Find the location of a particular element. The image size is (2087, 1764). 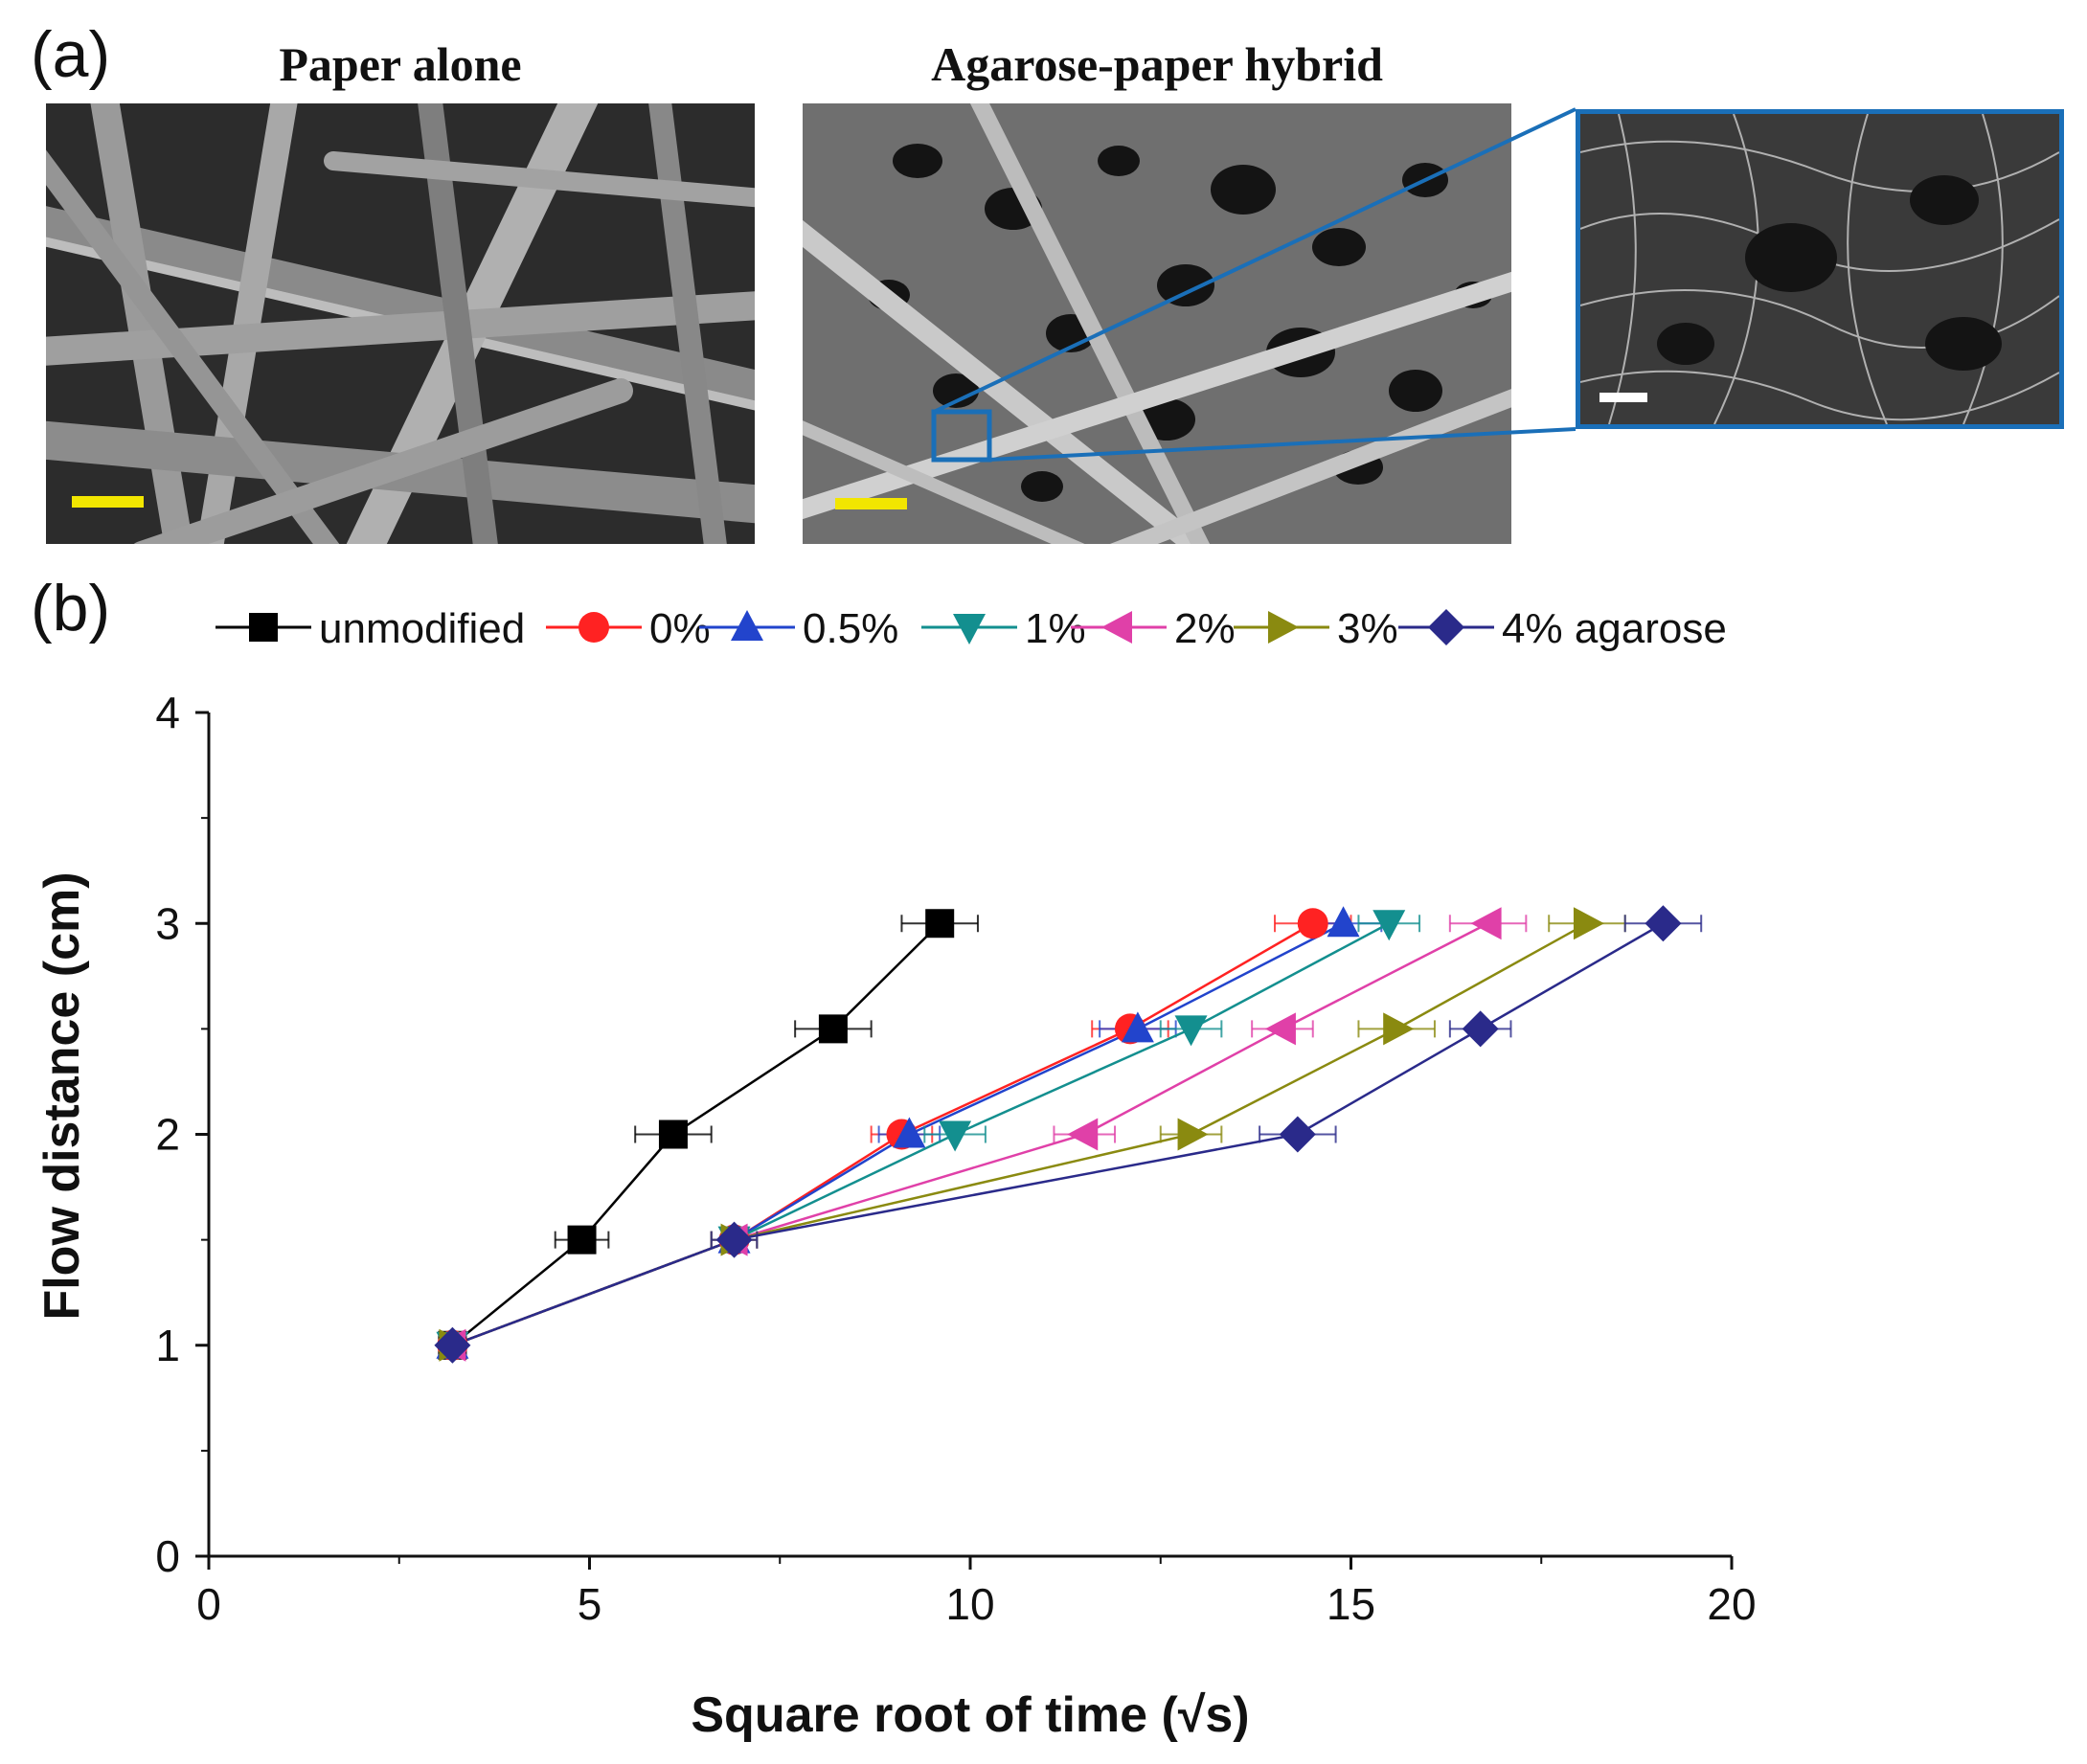

x-axis-label: Square root of time (√s) is located at coordinates (970, 1715).